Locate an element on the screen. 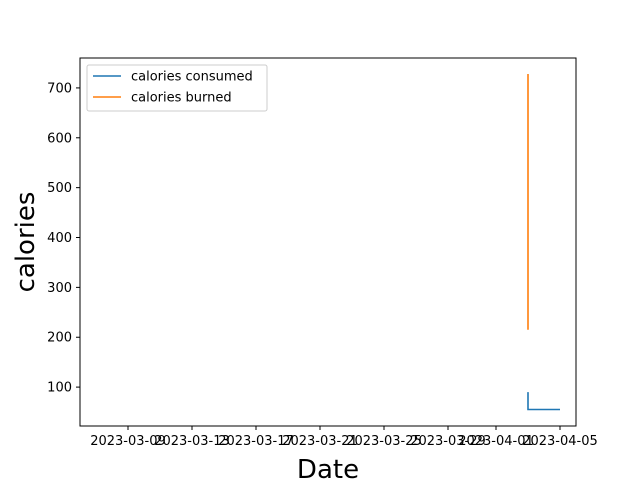 Image resolution: width=640 pixels, height=480 pixels. x-tick-label: 2023-03-29 is located at coordinates (448, 441).